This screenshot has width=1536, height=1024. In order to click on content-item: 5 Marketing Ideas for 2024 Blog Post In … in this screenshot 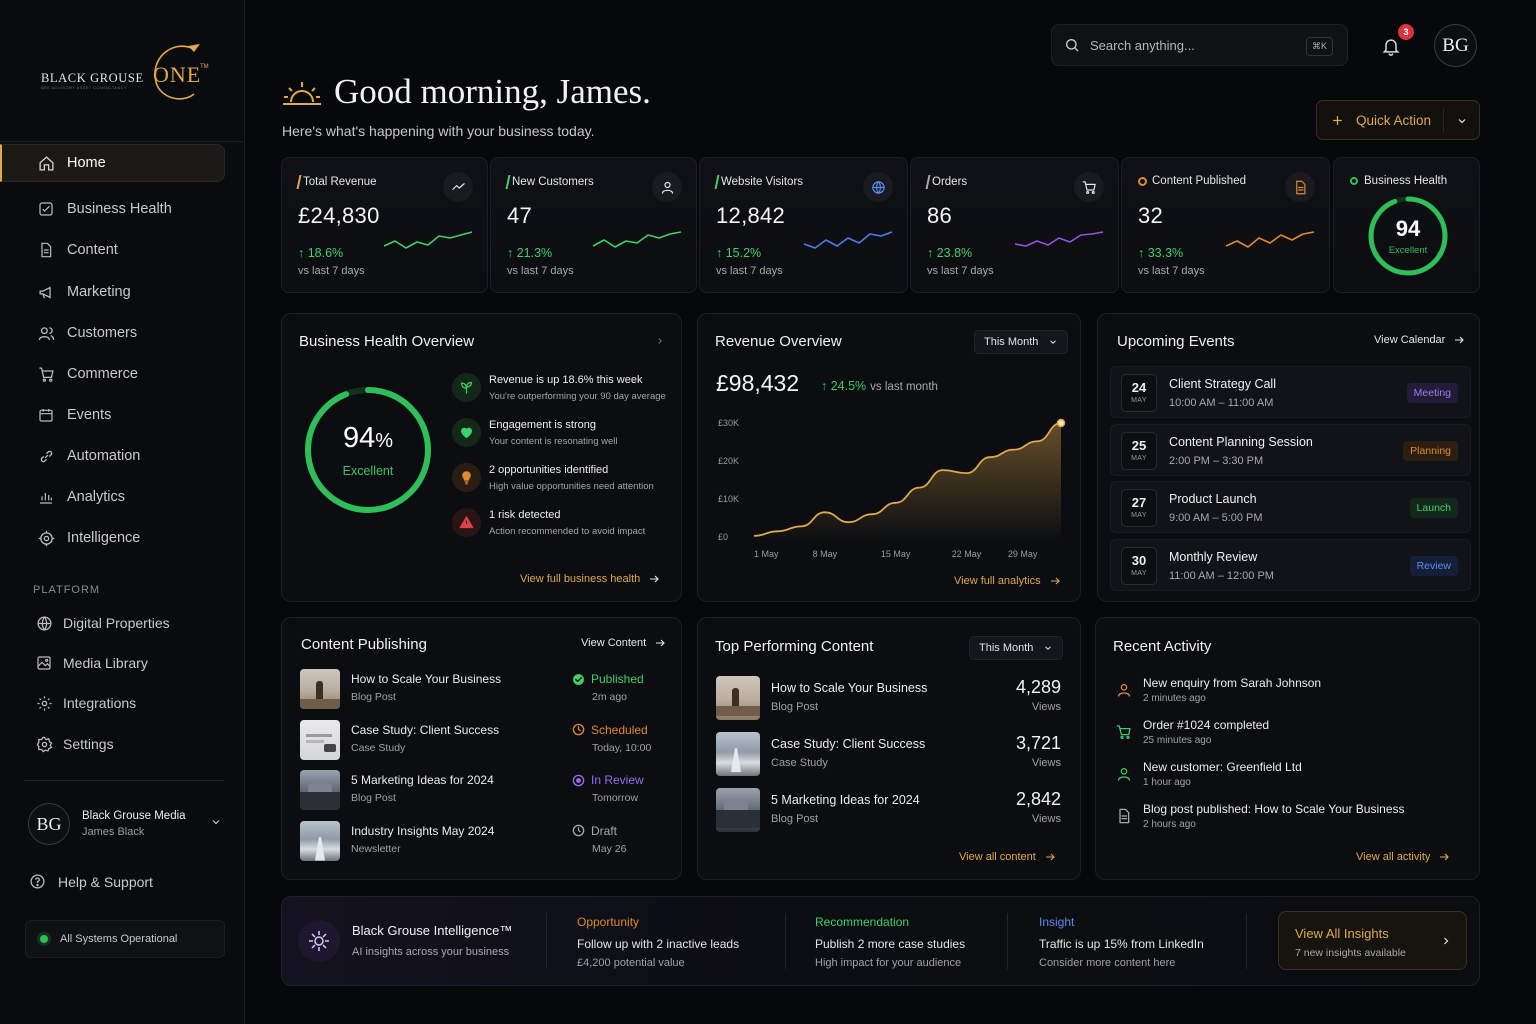, I will do `click(485, 790)`.